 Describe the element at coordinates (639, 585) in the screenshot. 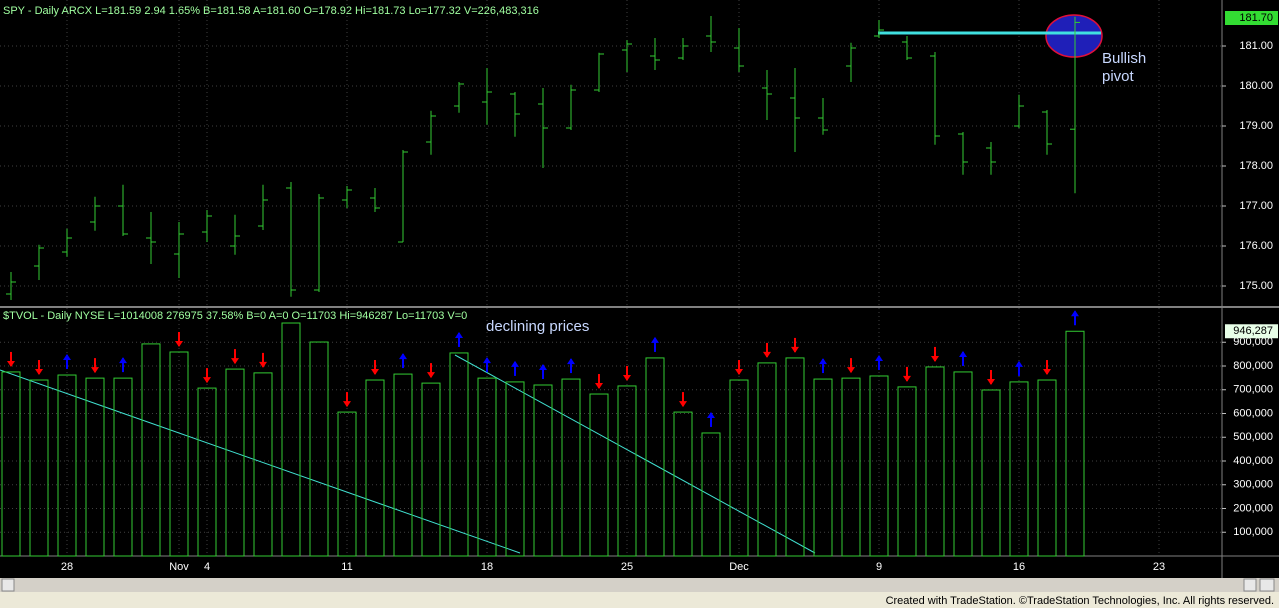

I see `scrollbar` at that location.